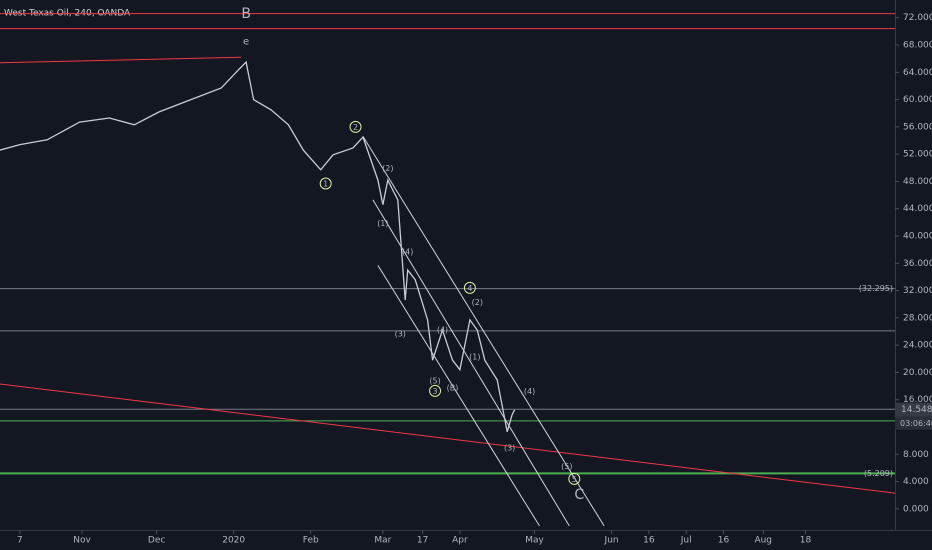  Describe the element at coordinates (917, 264) in the screenshot. I see `y-tick-label: 36.000` at that location.